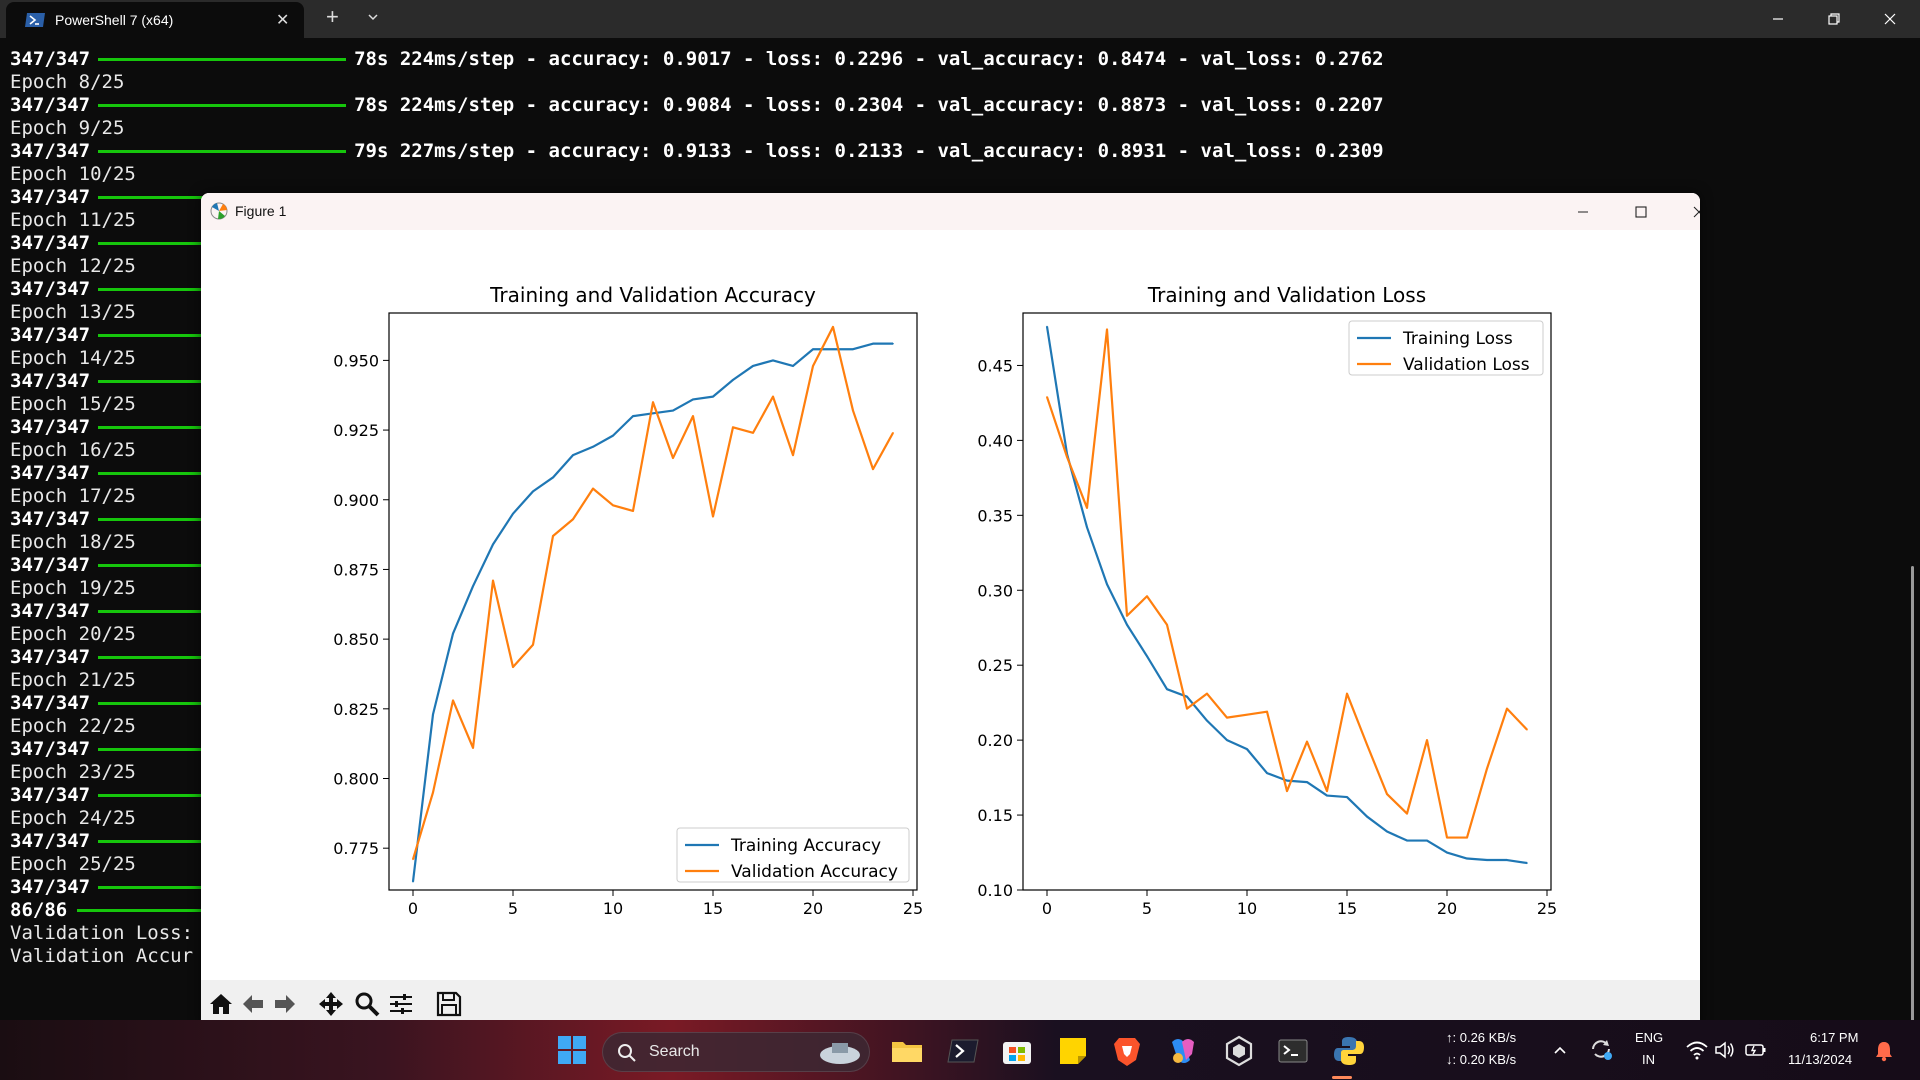 The image size is (1920, 1080). I want to click on terminal-app-icon, so click(1293, 1051).